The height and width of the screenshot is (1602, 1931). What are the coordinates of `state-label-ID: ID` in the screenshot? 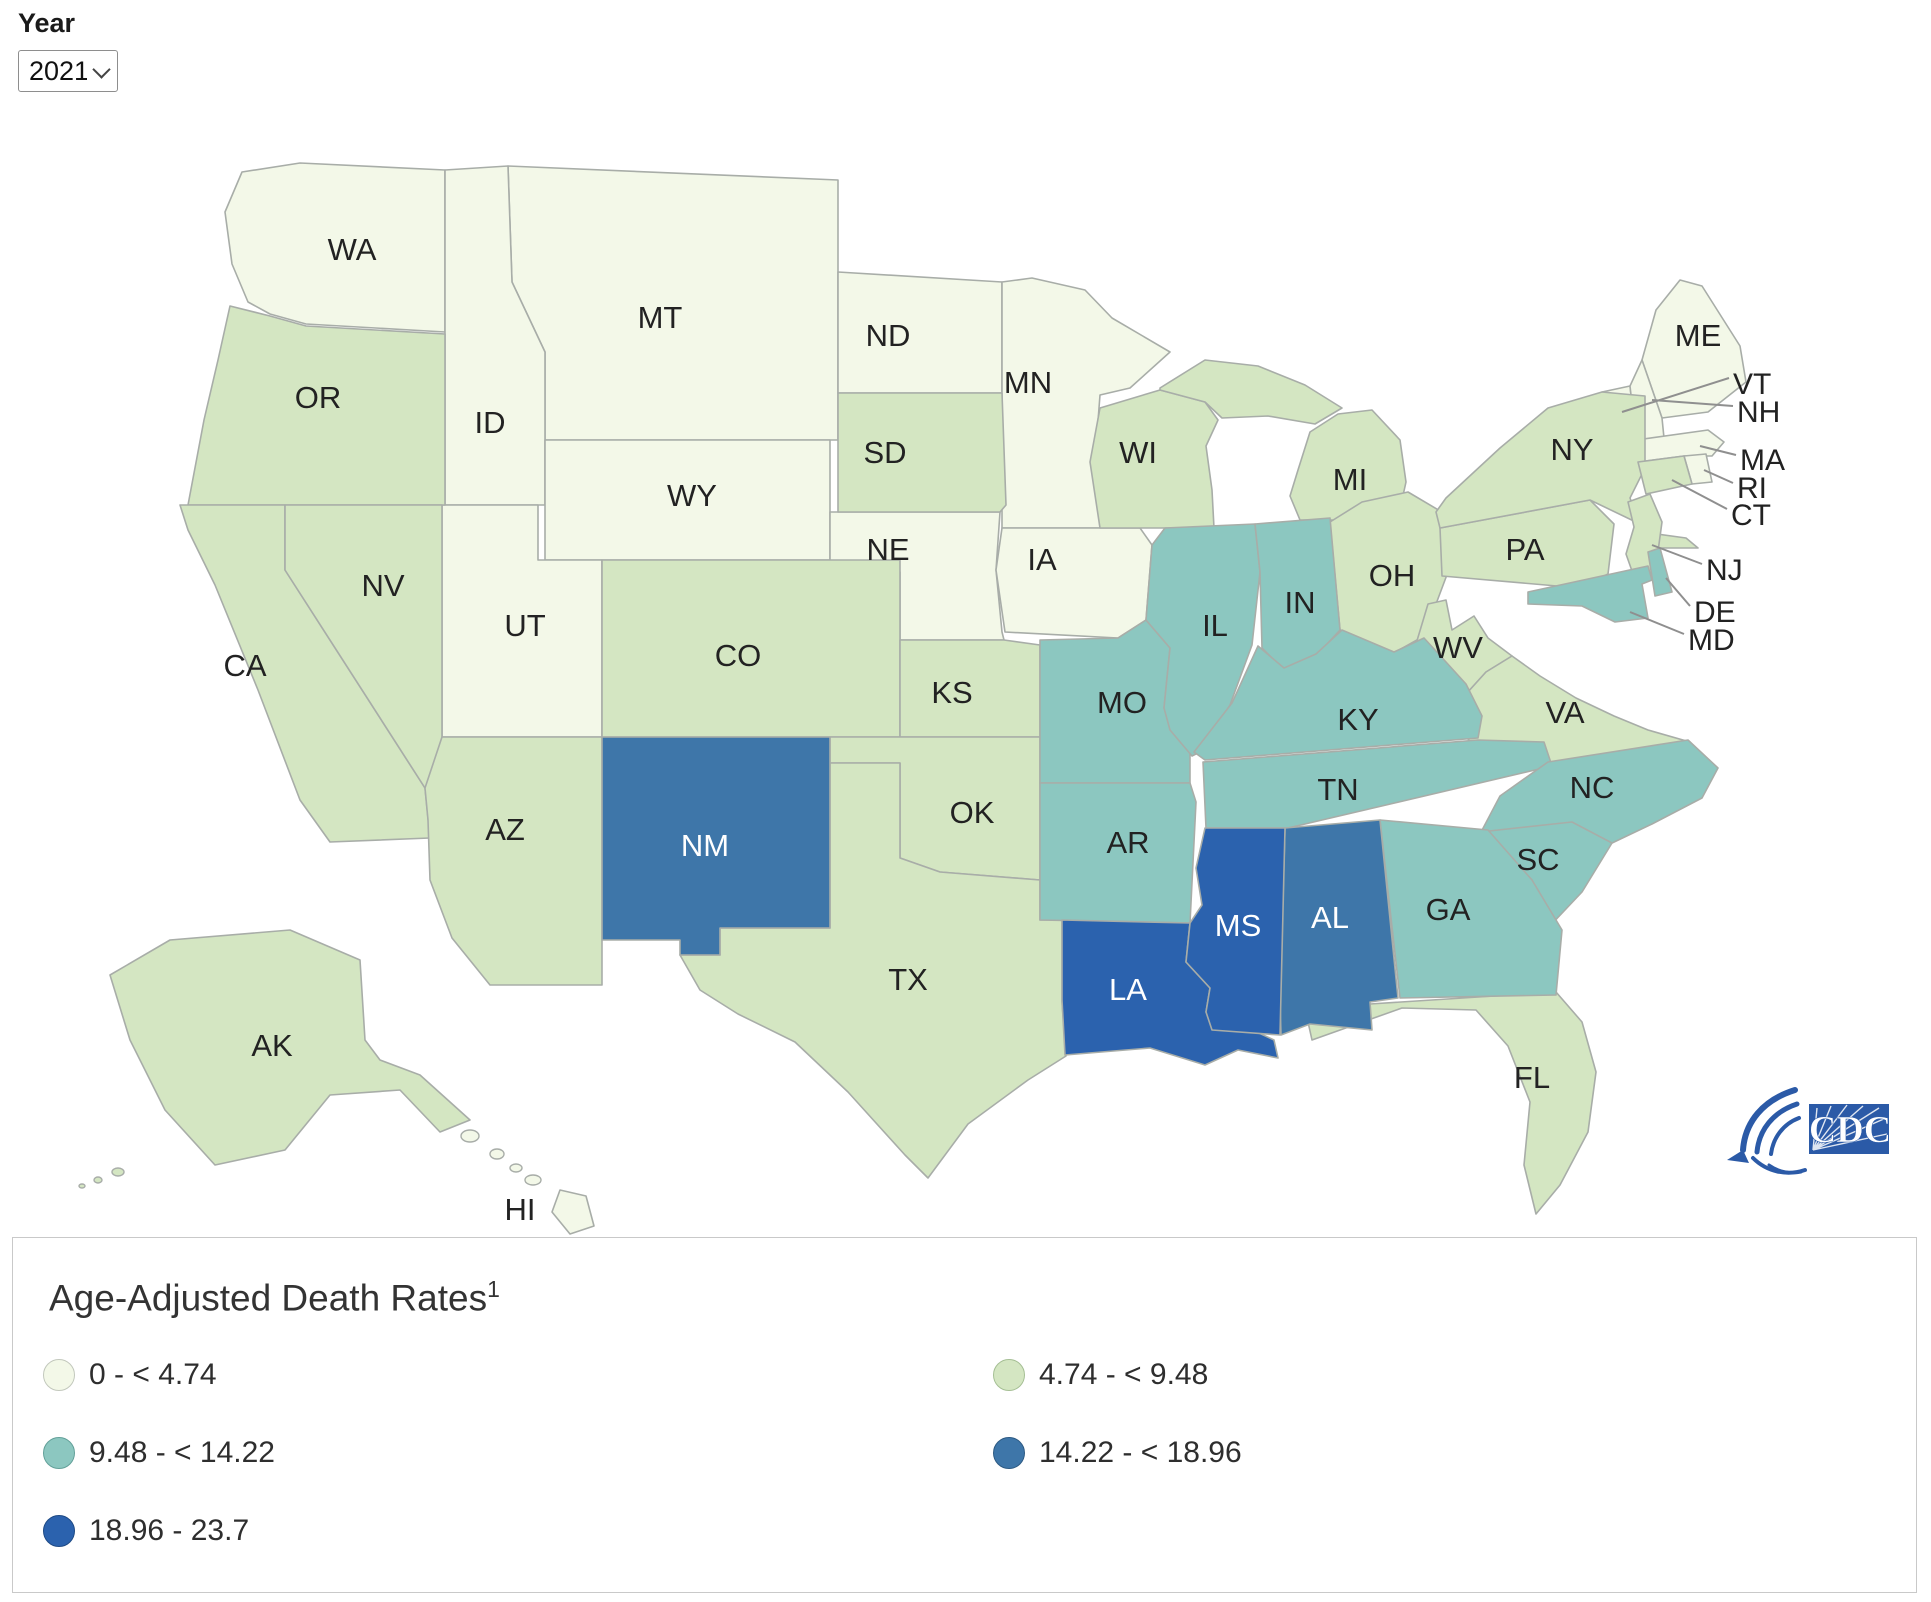 It's located at (490, 422).